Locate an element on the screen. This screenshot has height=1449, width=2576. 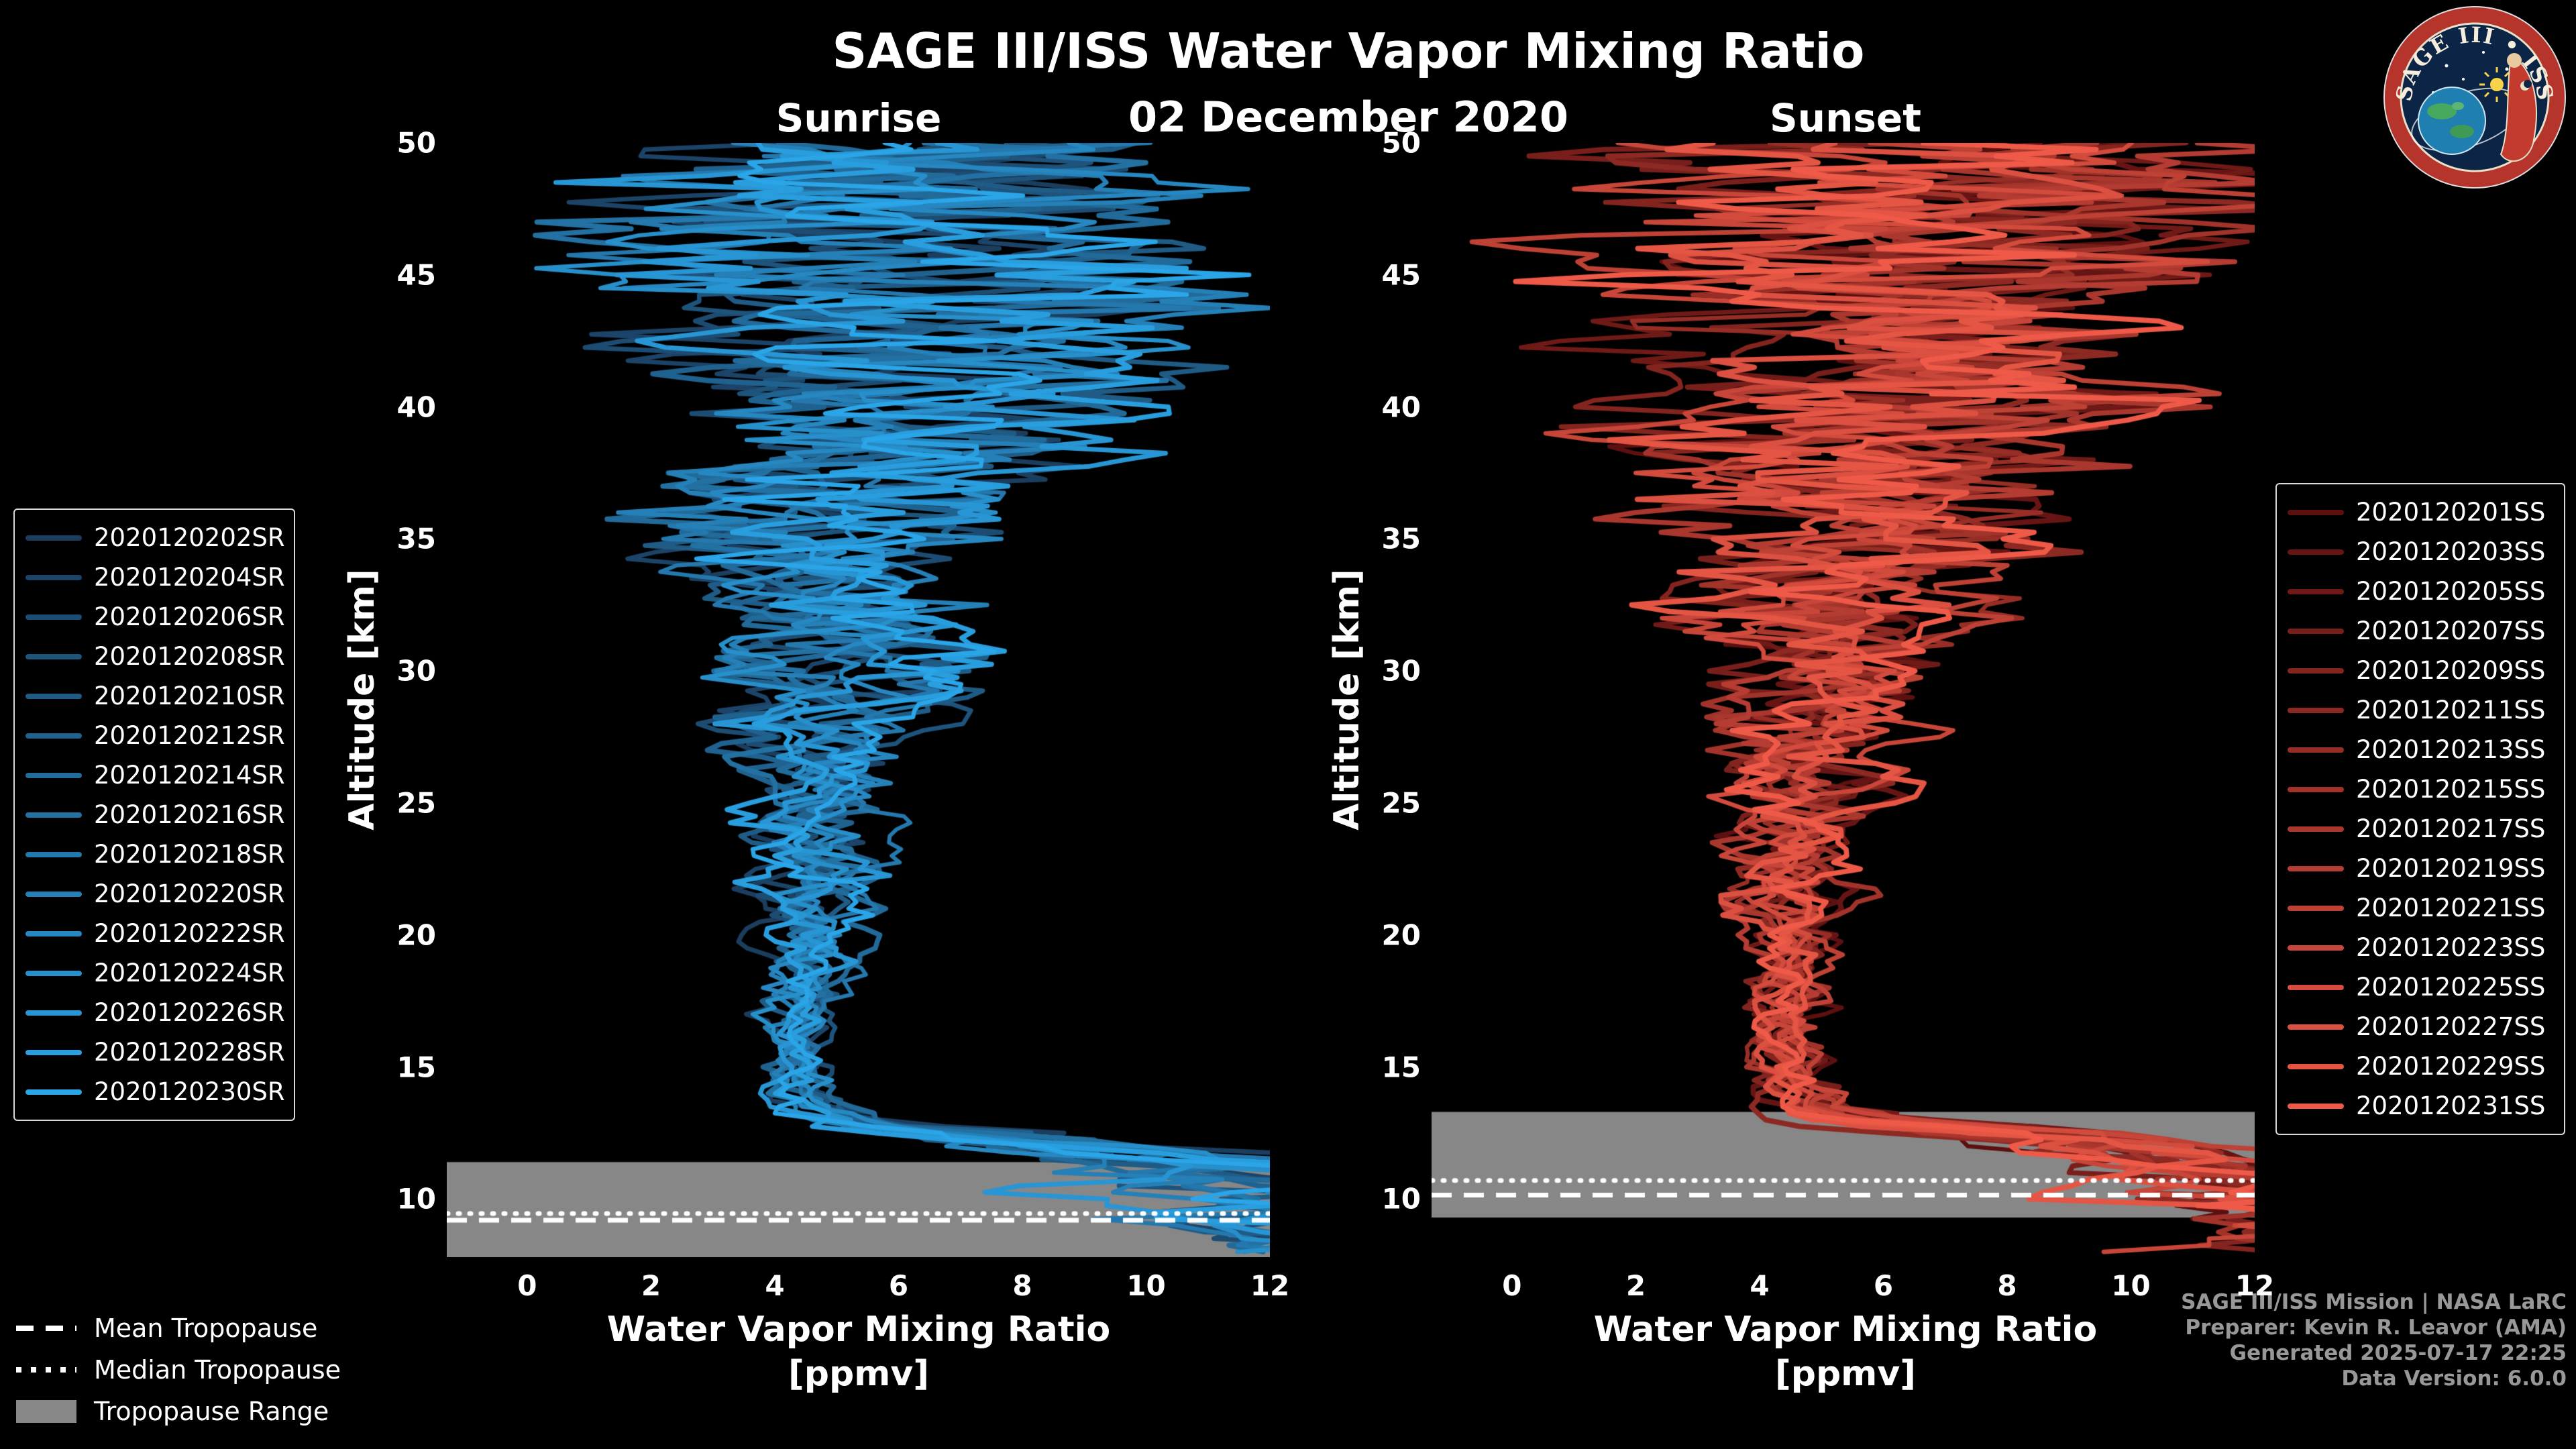
attribution-preparer: Preparer: Kevin R. Leavor (AMA) is located at coordinates (2376, 1328).